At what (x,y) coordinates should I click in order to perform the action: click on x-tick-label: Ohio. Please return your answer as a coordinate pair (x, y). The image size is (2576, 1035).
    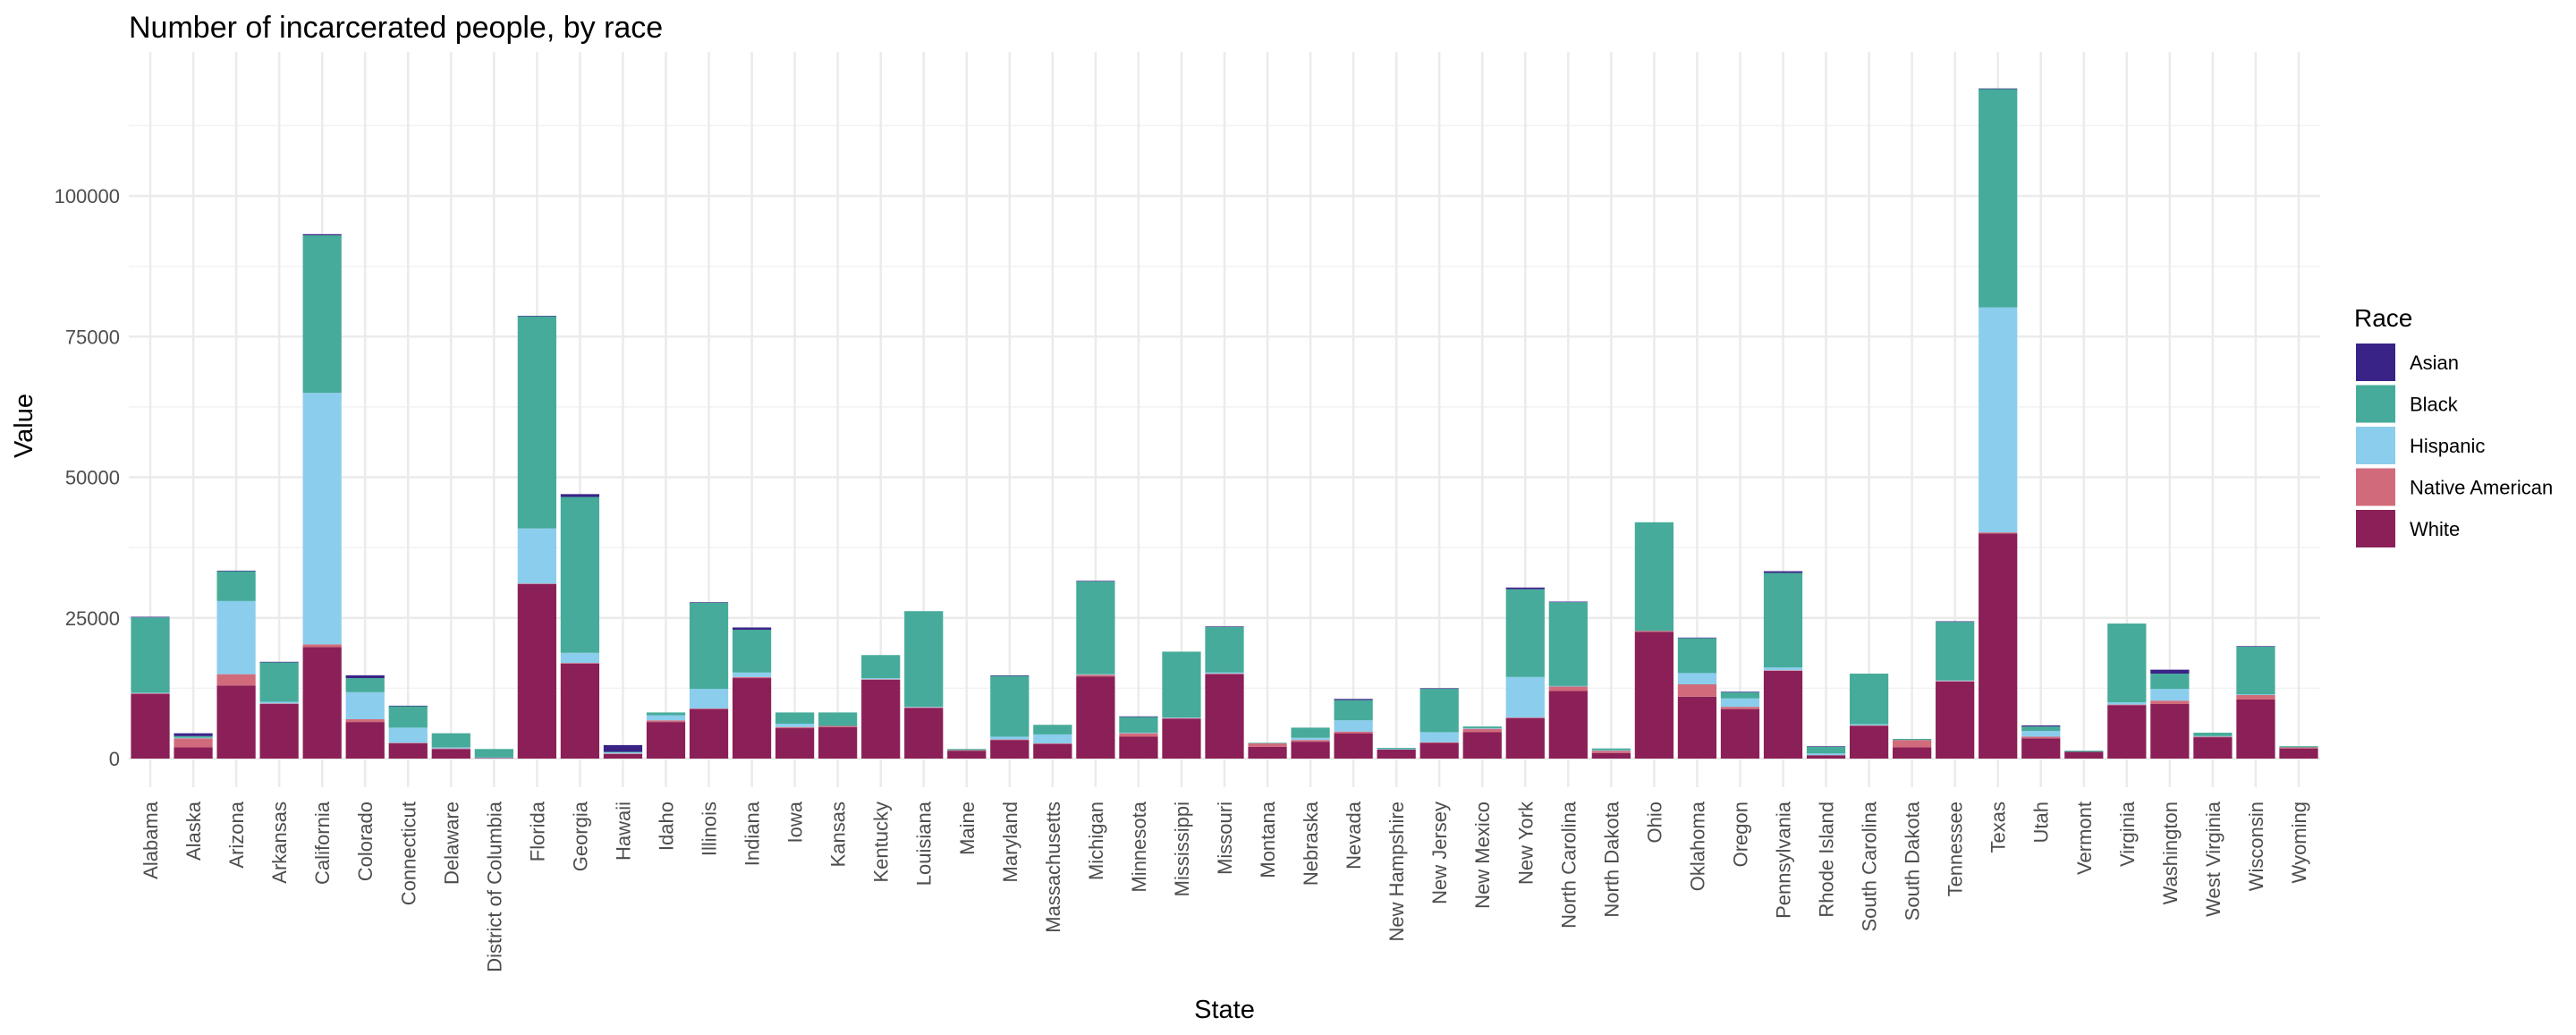
    Looking at the image, I should click on (1654, 823).